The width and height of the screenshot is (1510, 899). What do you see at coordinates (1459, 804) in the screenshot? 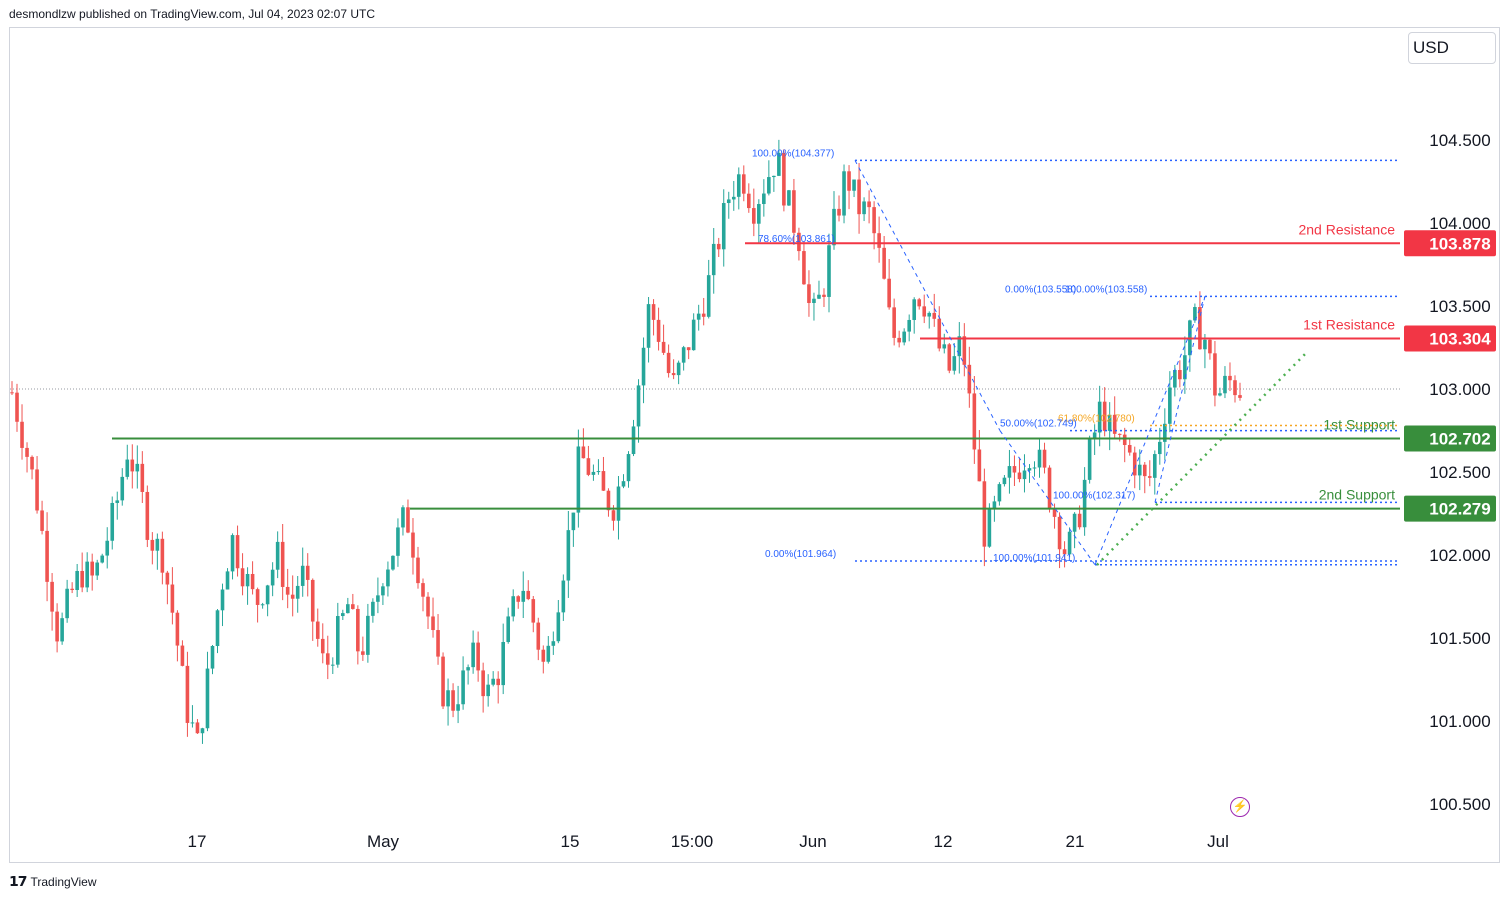
I see `y-tick-label: 100.500` at bounding box center [1459, 804].